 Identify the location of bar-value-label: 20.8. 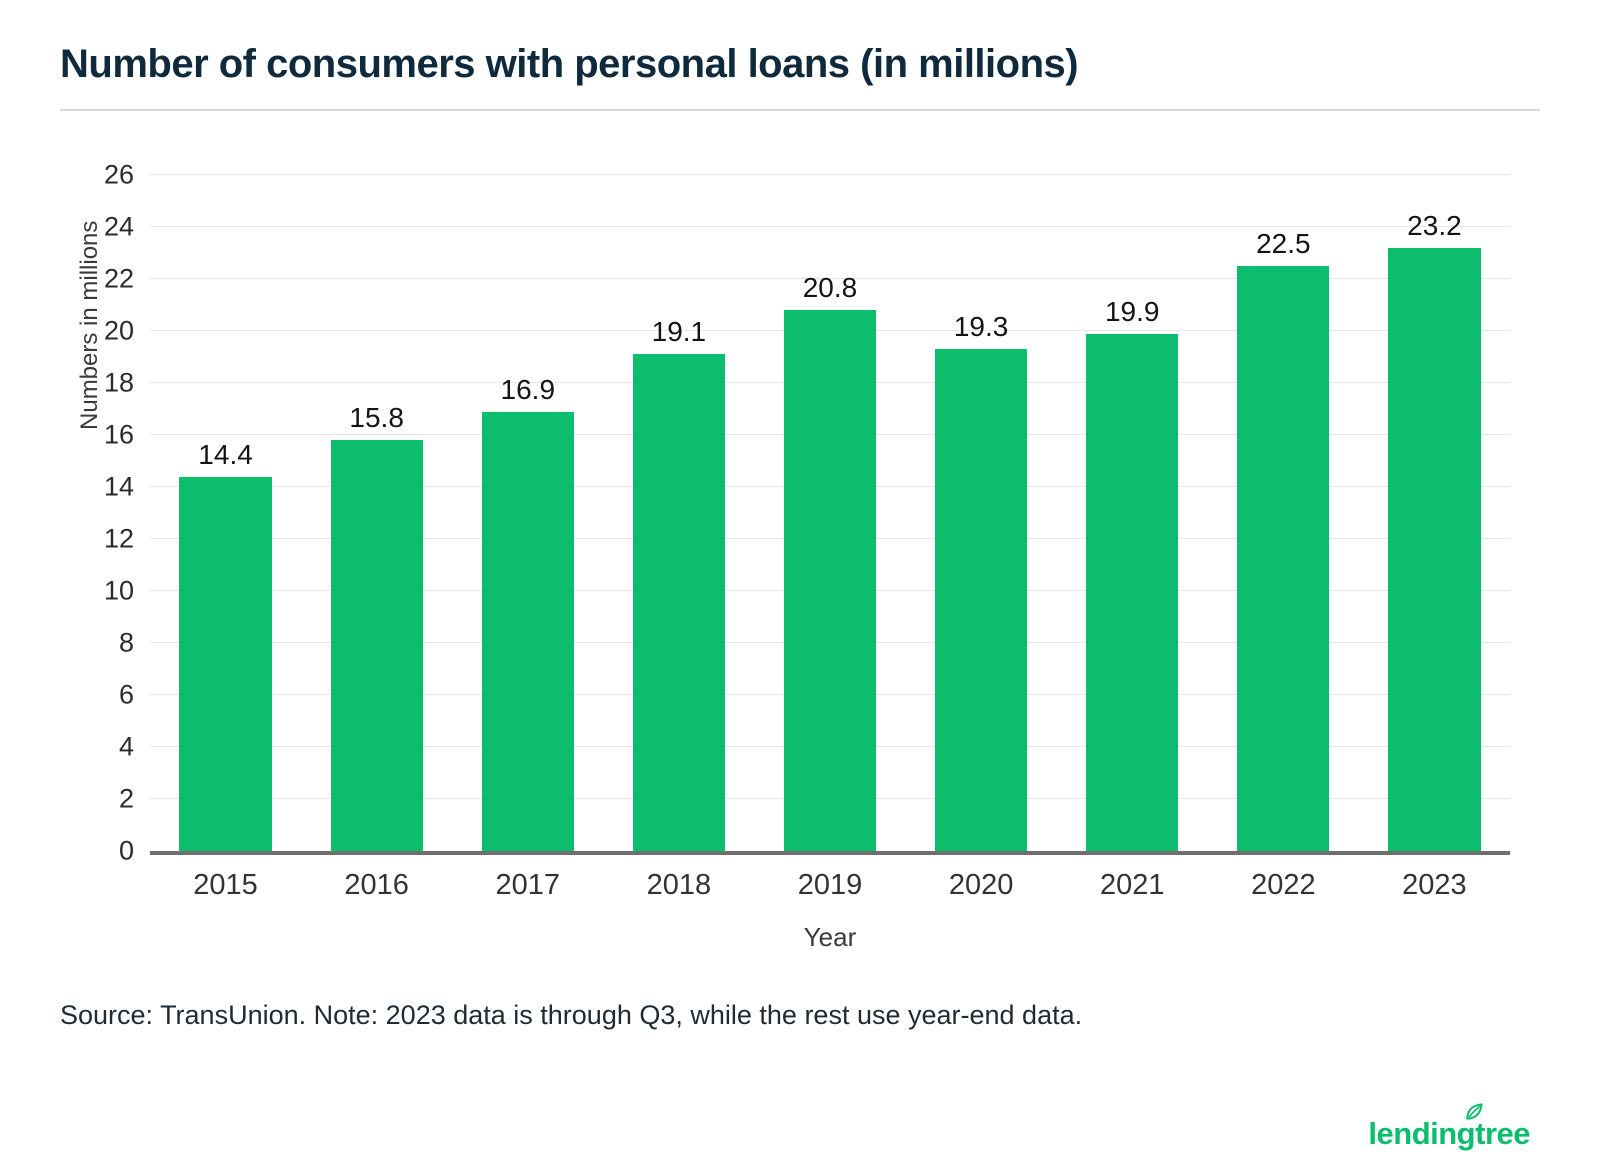
(830, 288).